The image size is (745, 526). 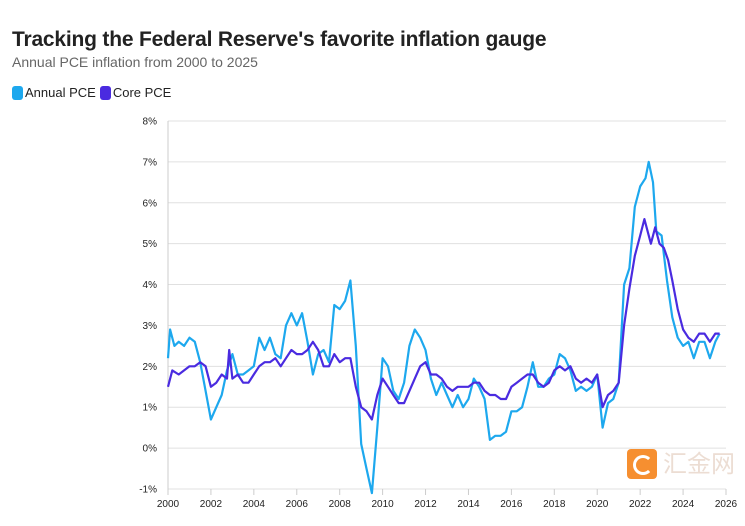 What do you see at coordinates (150, 367) in the screenshot?
I see `y-tick-label: 2%` at bounding box center [150, 367].